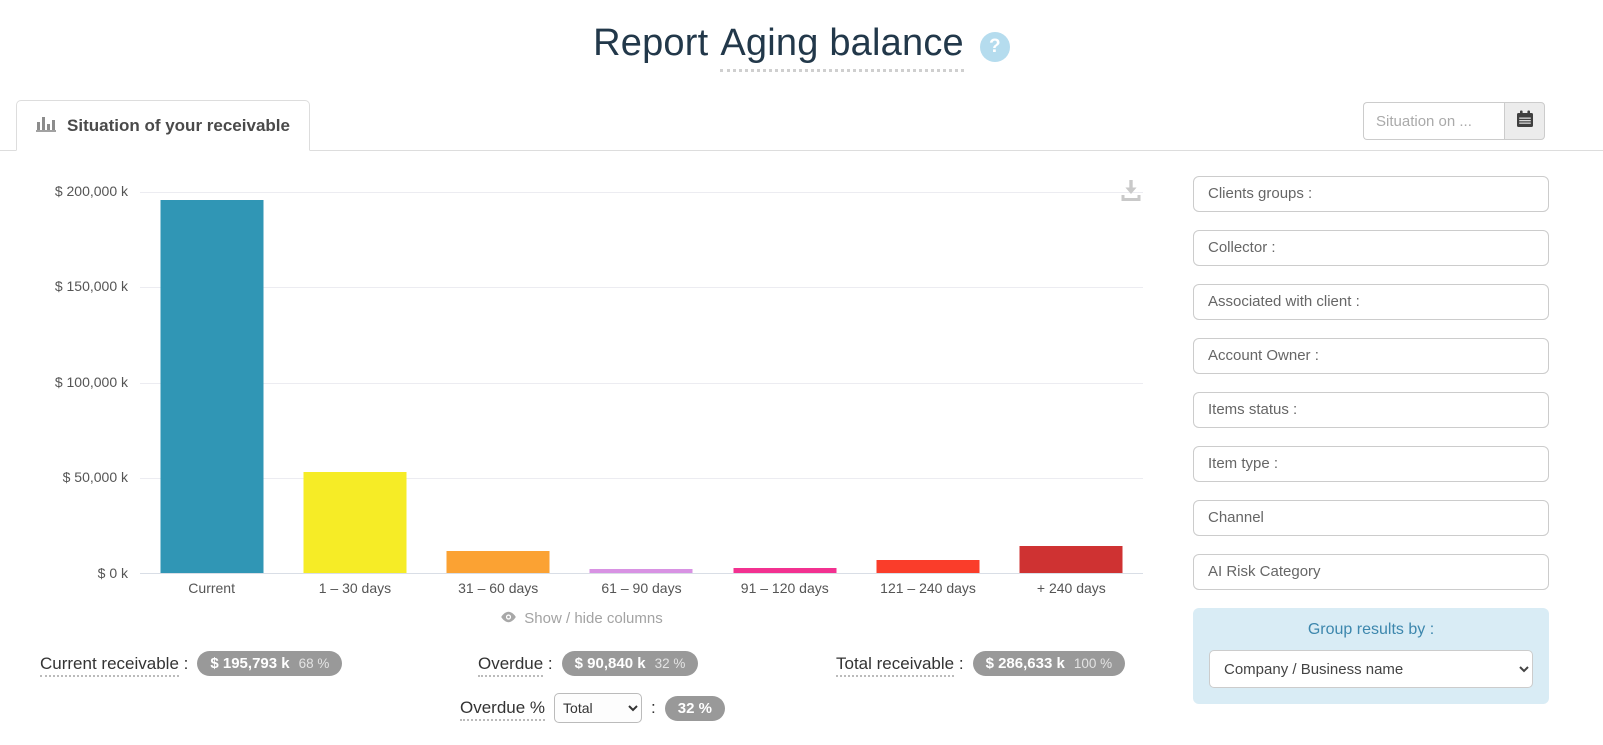  Describe the element at coordinates (1371, 572) in the screenshot. I see `filter-ai-risk-category: AI Risk Category` at that location.